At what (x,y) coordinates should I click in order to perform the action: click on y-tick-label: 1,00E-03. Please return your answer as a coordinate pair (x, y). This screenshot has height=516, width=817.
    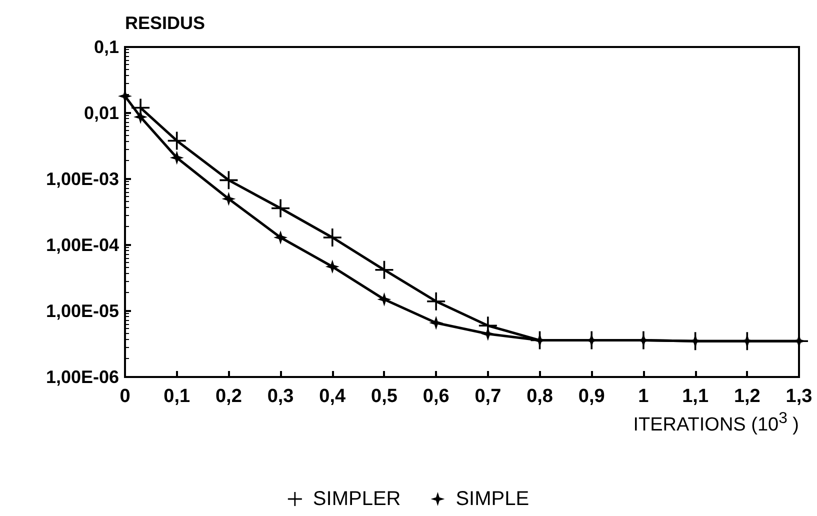
    Looking at the image, I should click on (82, 179).